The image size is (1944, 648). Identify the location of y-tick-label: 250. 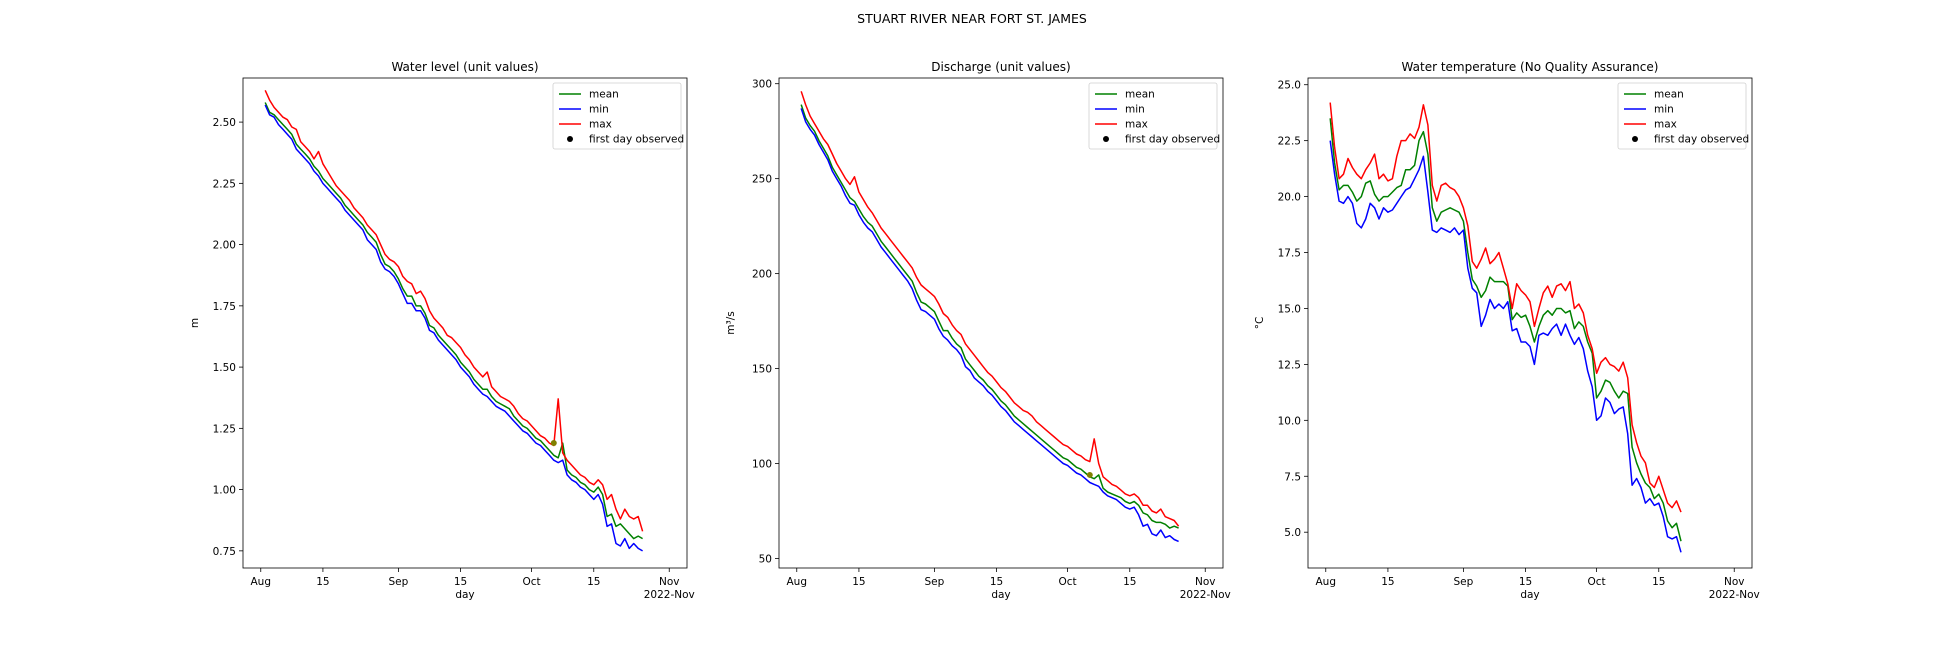
(762, 180).